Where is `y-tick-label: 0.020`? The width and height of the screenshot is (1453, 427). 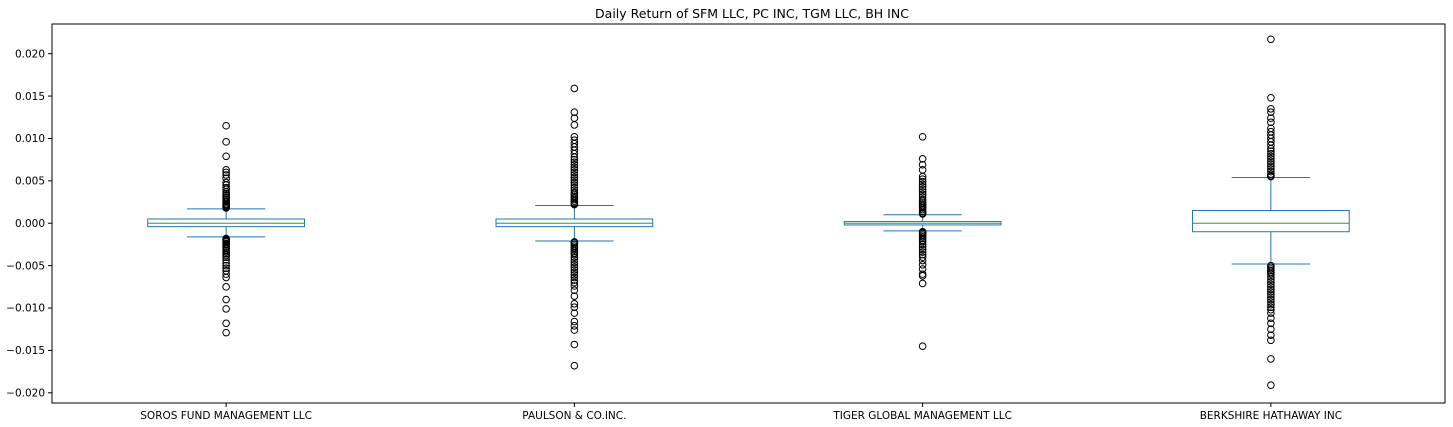 y-tick-label: 0.020 is located at coordinates (30, 54).